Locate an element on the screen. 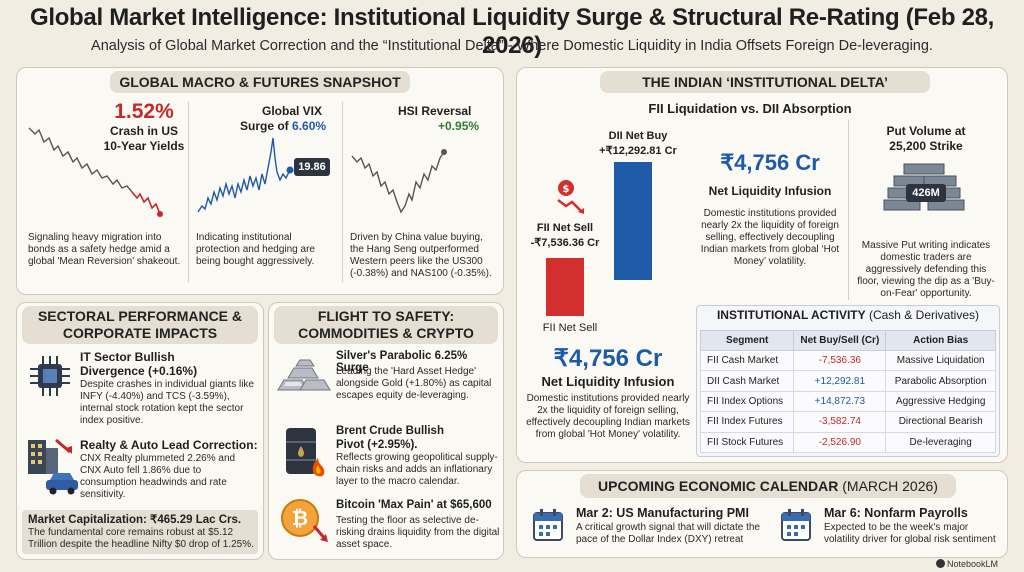 Image resolution: width=1024 pixels, height=572 pixels. delta-subheader: FII Liquidation vs. DII Absorption is located at coordinates (750, 108).